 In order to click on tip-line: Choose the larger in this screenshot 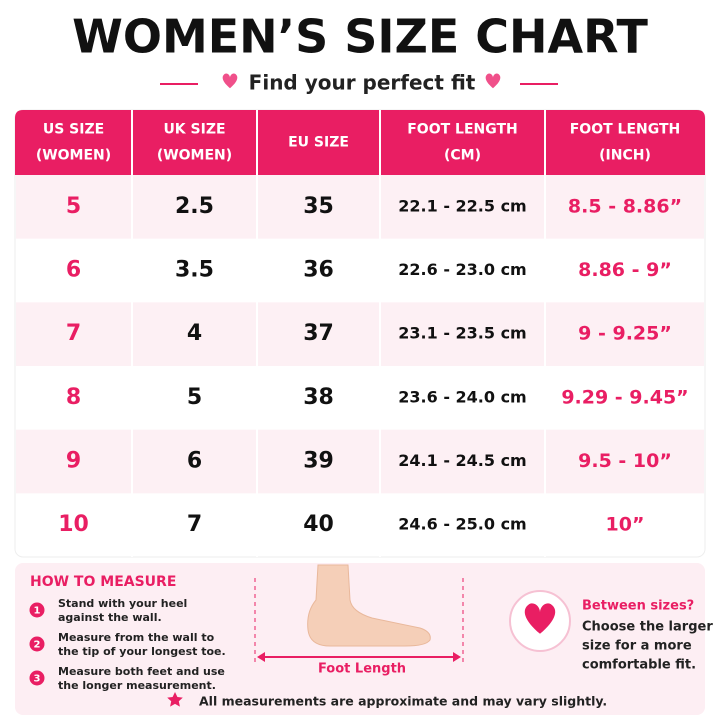, I will do `click(647, 627)`.